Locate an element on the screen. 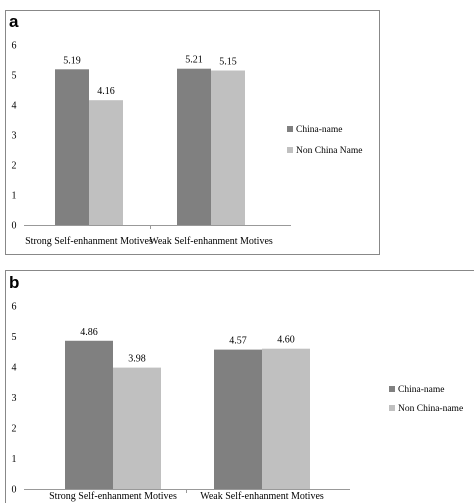  data-label: 4.57 is located at coordinates (238, 341).